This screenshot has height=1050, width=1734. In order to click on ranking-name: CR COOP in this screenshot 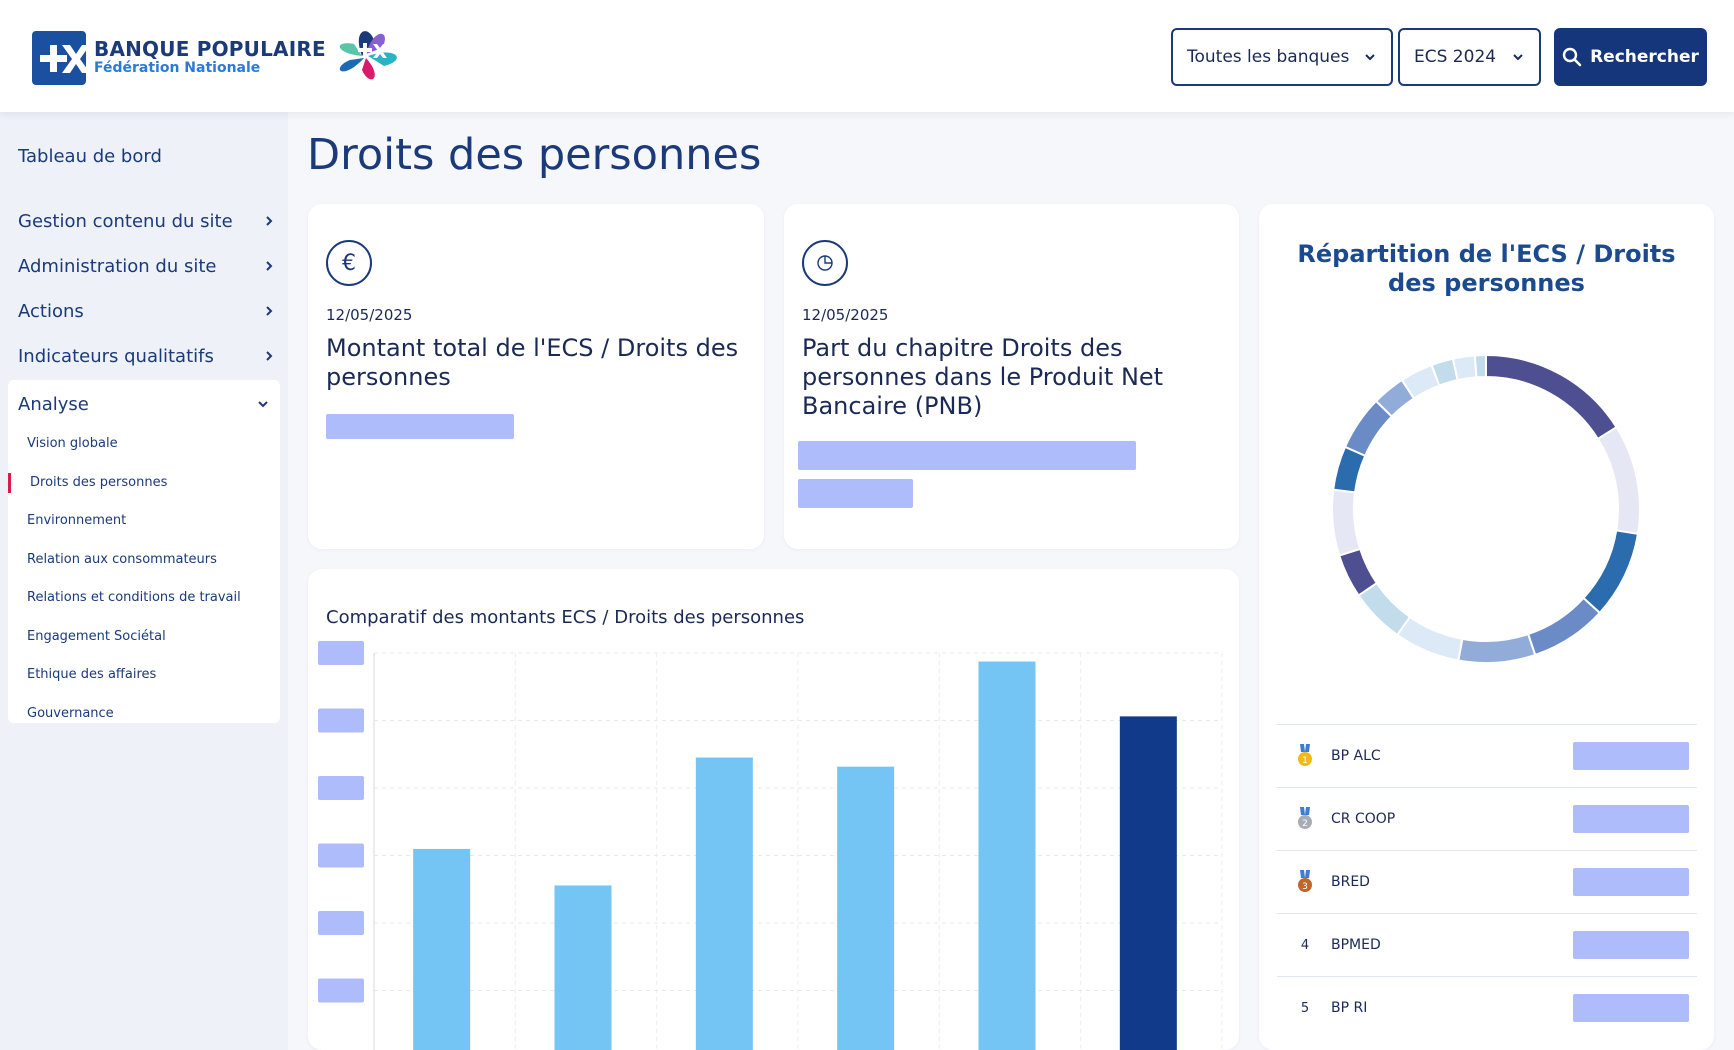, I will do `click(1363, 819)`.